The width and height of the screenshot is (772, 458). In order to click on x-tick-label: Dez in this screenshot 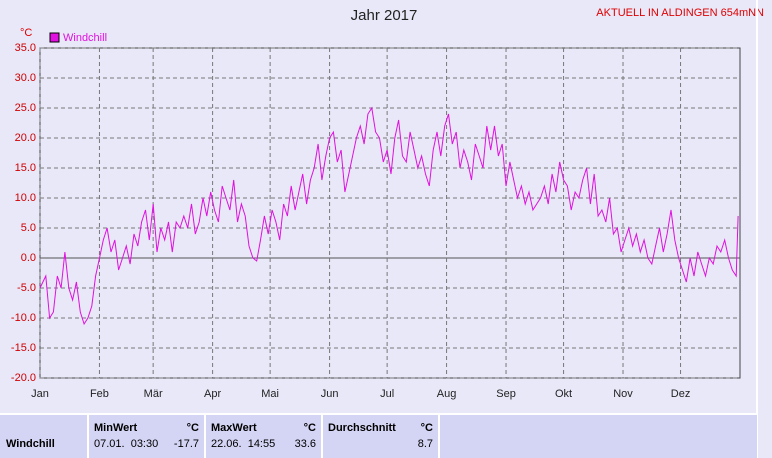, I will do `click(681, 394)`.